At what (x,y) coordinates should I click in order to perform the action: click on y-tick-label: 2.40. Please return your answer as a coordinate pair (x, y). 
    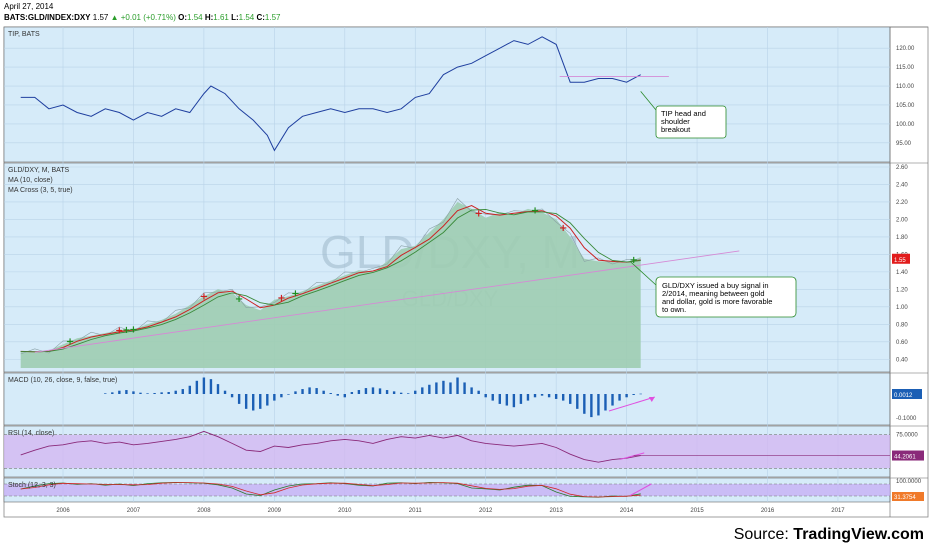
    Looking at the image, I should click on (902, 185).